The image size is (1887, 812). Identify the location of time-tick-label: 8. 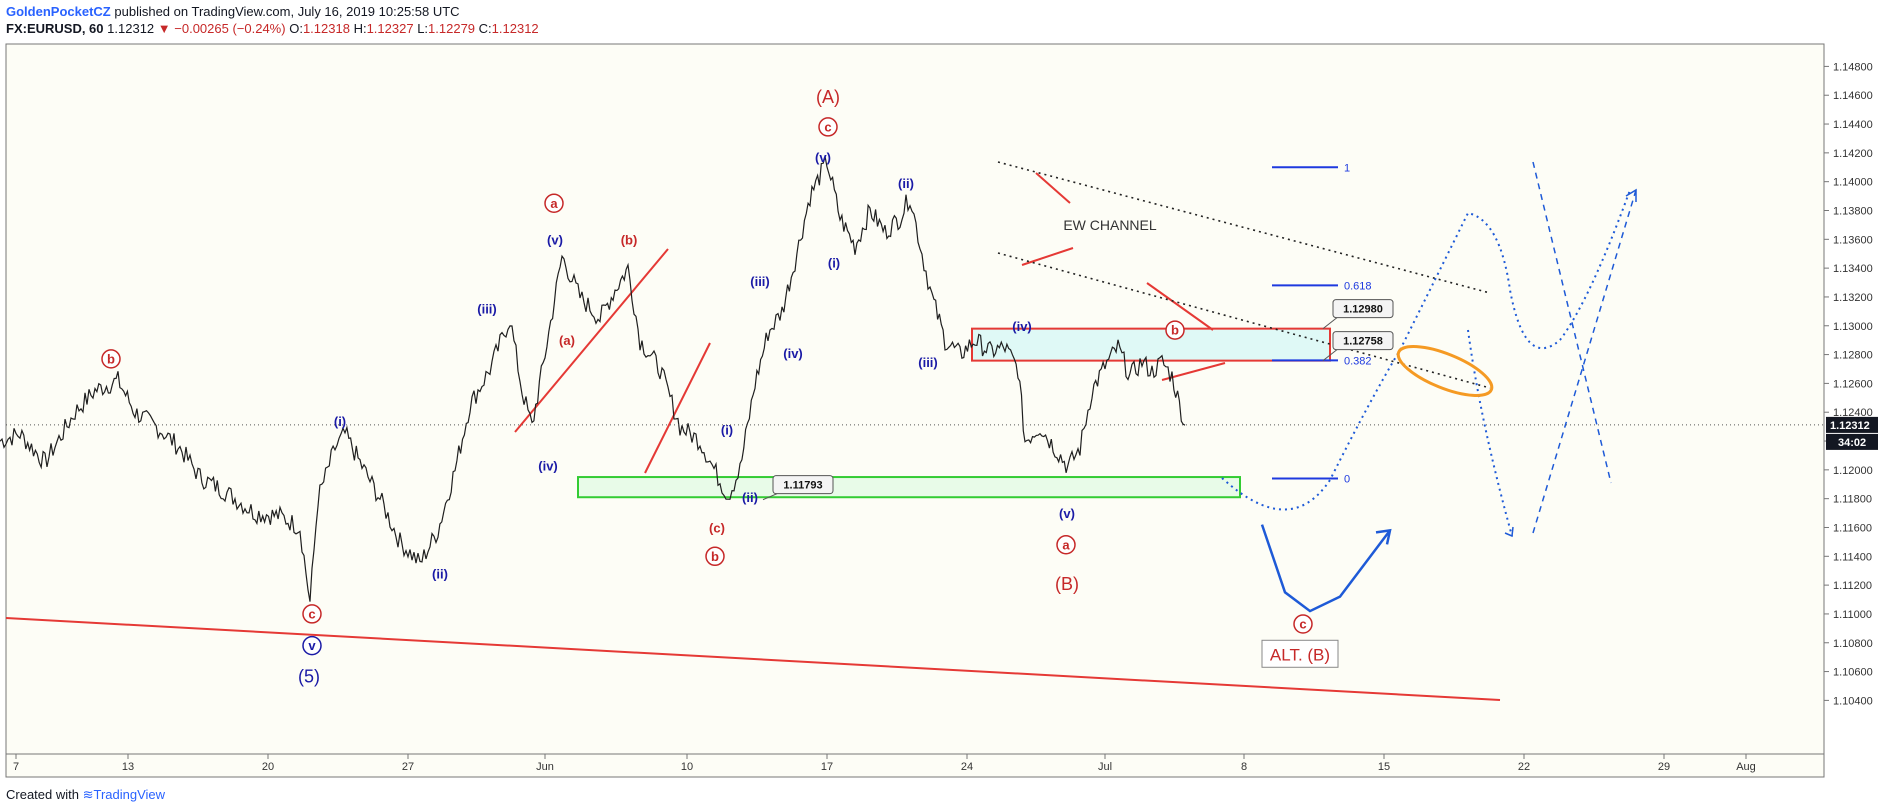
(1244, 767).